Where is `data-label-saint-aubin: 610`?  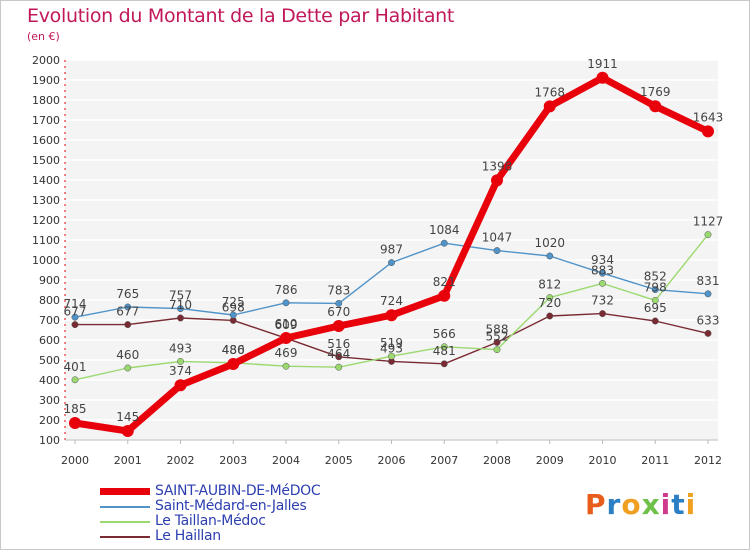
data-label-saint-aubin: 610 is located at coordinates (286, 324).